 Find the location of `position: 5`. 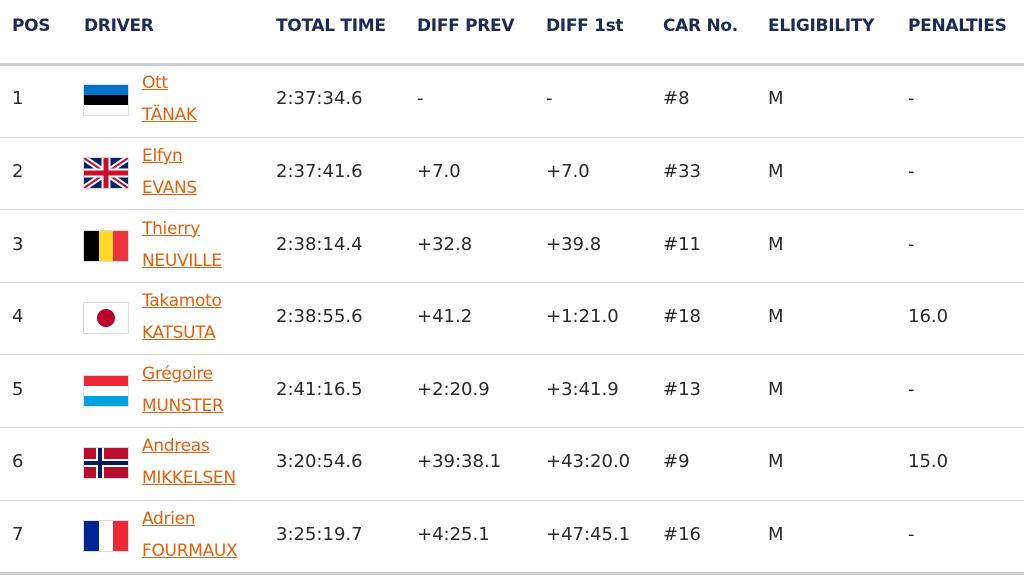

position: 5 is located at coordinates (18, 389).